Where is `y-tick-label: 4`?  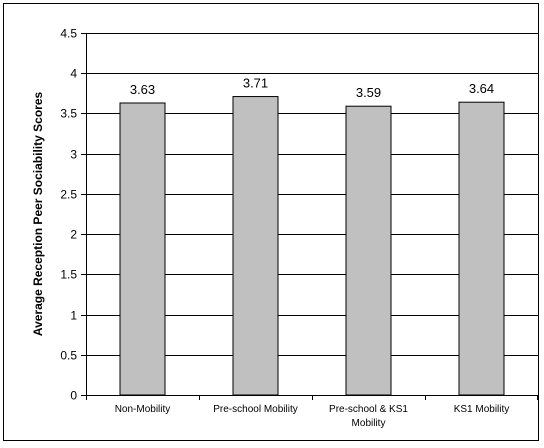 y-tick-label: 4 is located at coordinates (73, 74).